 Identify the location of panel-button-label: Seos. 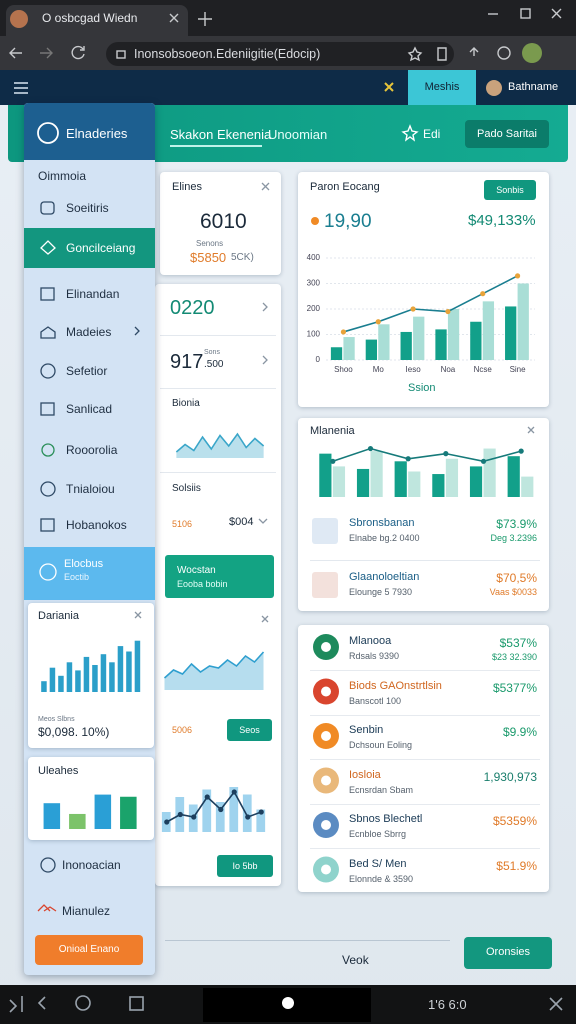
(249, 730).